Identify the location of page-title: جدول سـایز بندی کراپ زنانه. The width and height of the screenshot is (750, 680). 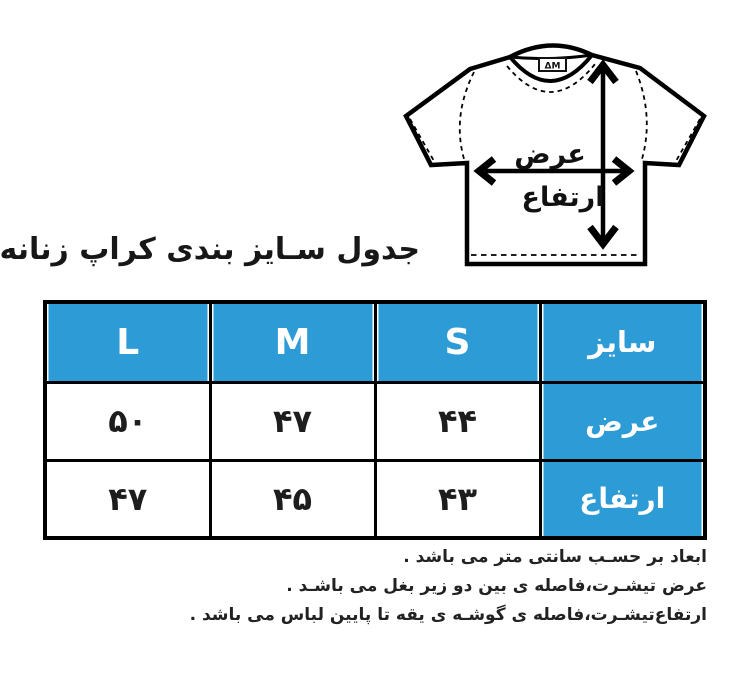
(210, 249).